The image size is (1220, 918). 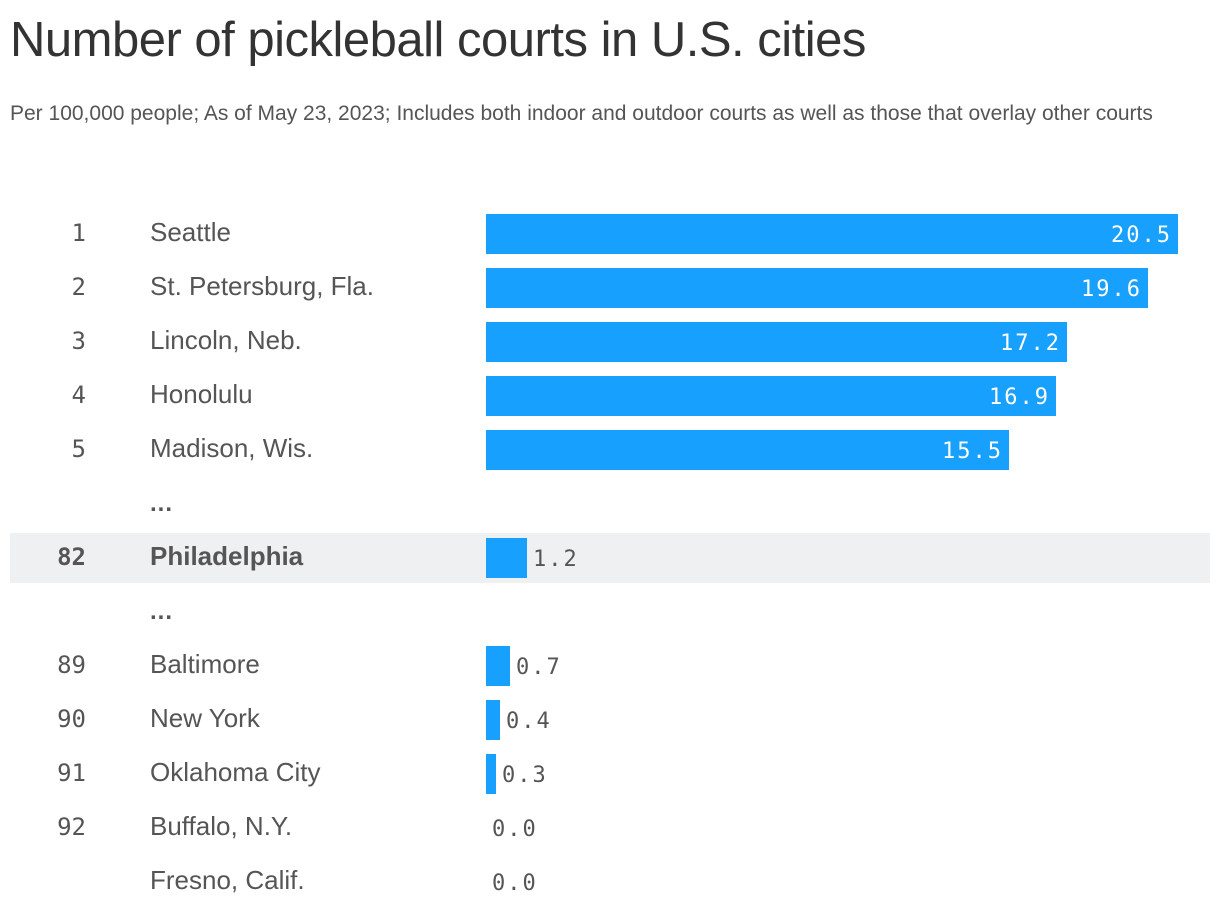 What do you see at coordinates (1141, 235) in the screenshot?
I see `value-label: 20.5` at bounding box center [1141, 235].